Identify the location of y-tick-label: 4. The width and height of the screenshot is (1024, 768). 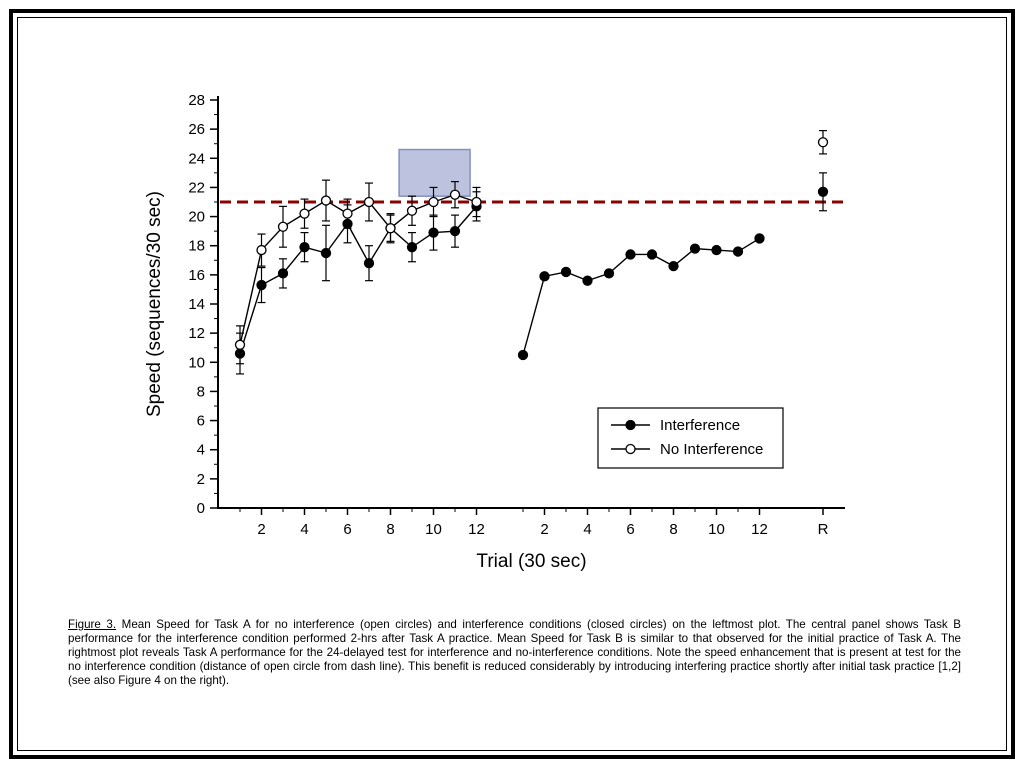
(201, 450).